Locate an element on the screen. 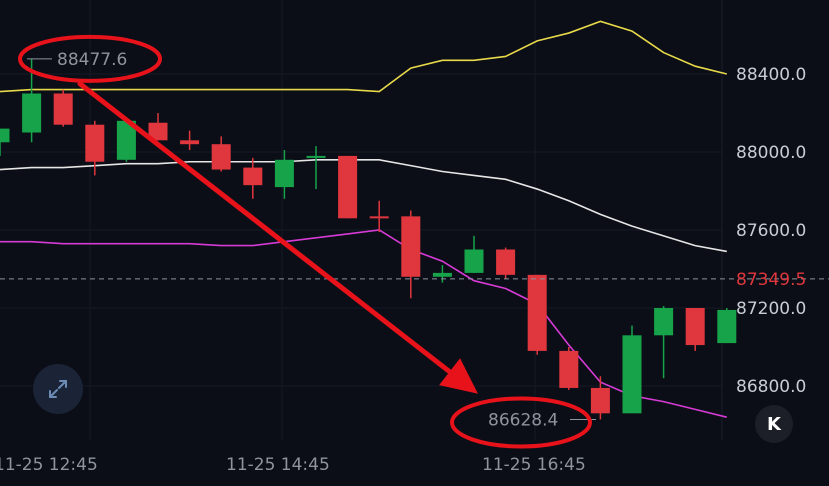  min-price-label: 86628.4 is located at coordinates (523, 420).